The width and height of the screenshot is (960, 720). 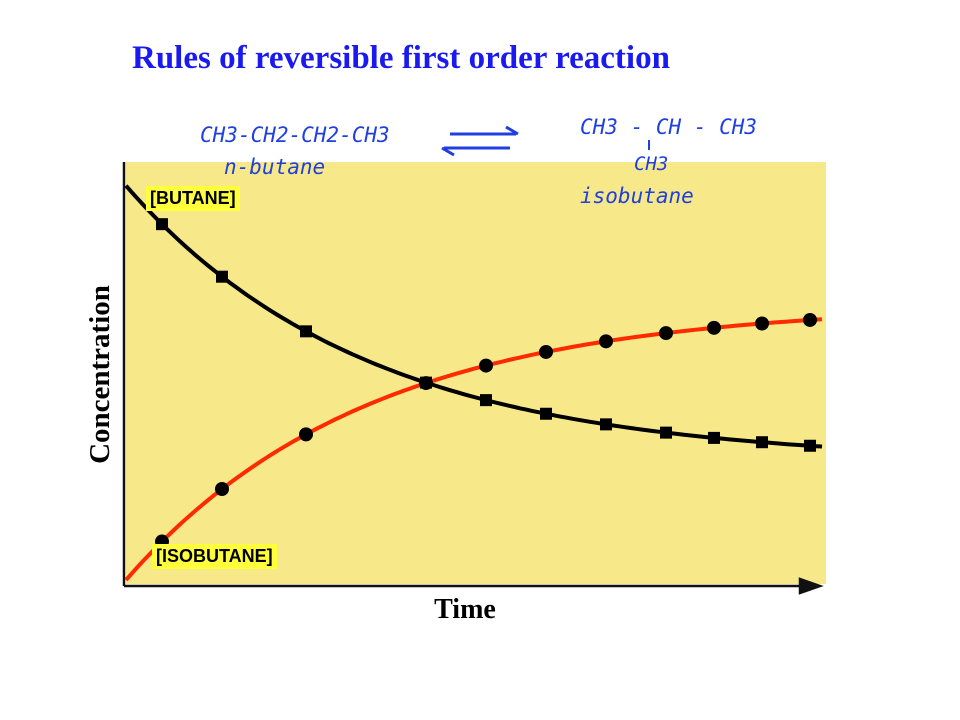 What do you see at coordinates (401, 58) in the screenshot?
I see `slide-title: Rules of reversible first order reaction` at bounding box center [401, 58].